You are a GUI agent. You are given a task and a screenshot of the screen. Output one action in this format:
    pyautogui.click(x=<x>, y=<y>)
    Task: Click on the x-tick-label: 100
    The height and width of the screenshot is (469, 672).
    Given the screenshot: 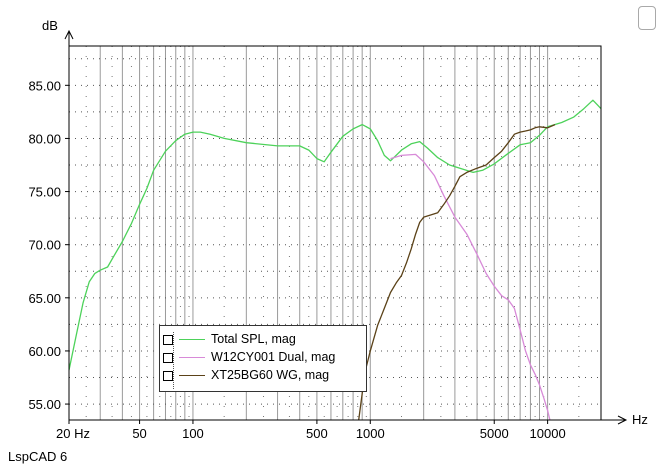 What is the action you would take?
    pyautogui.click(x=193, y=433)
    